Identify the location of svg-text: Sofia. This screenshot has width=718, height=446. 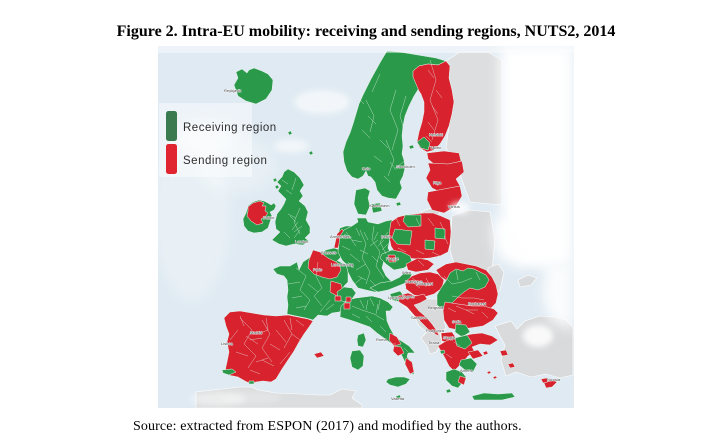
(457, 321).